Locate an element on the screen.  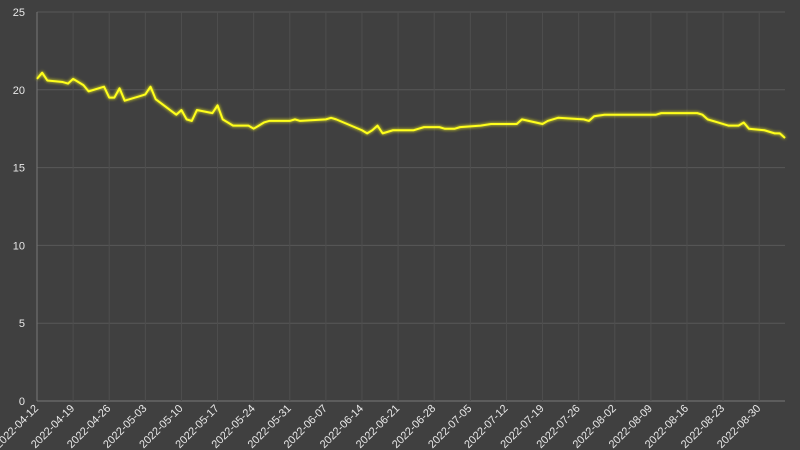
y-tick-label: 20 is located at coordinates (19, 91).